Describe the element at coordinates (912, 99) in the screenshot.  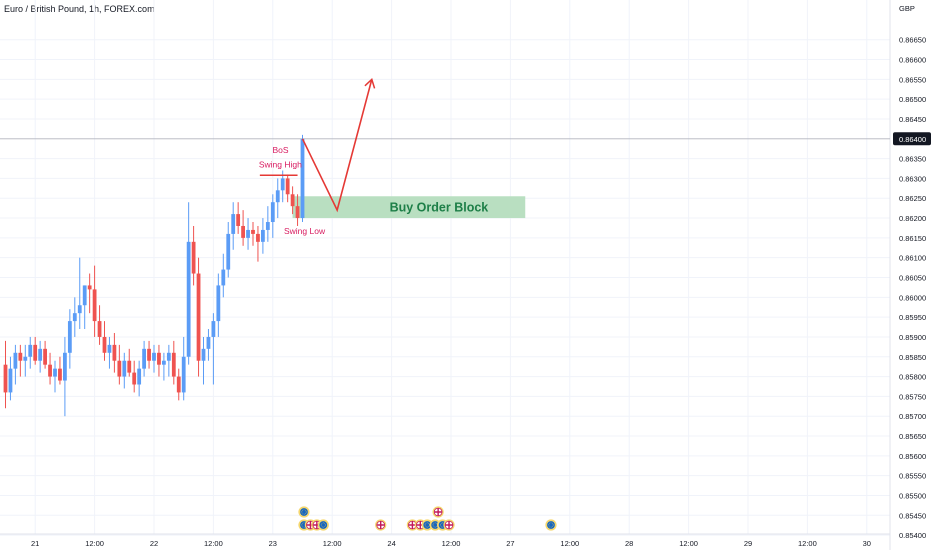
I see `price-tick-label: 0.86500` at that location.